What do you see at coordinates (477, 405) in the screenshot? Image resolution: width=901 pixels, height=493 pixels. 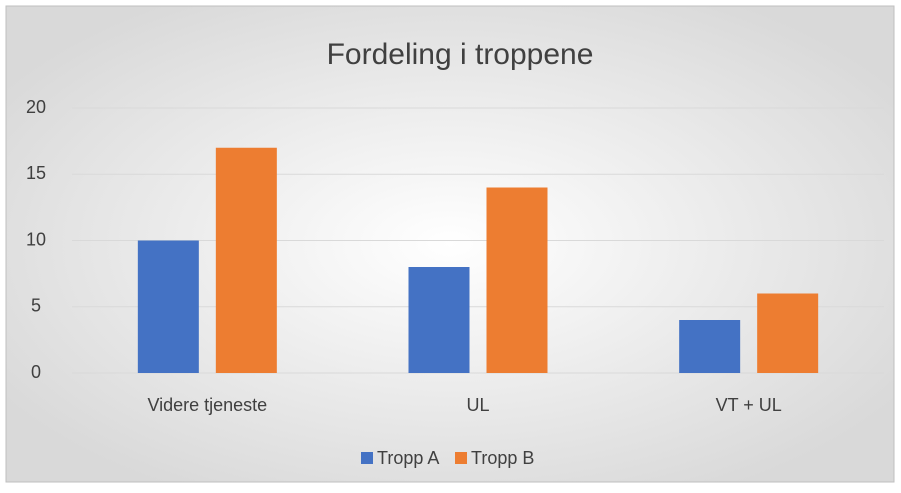 I see `x-tick-label: UL` at bounding box center [477, 405].